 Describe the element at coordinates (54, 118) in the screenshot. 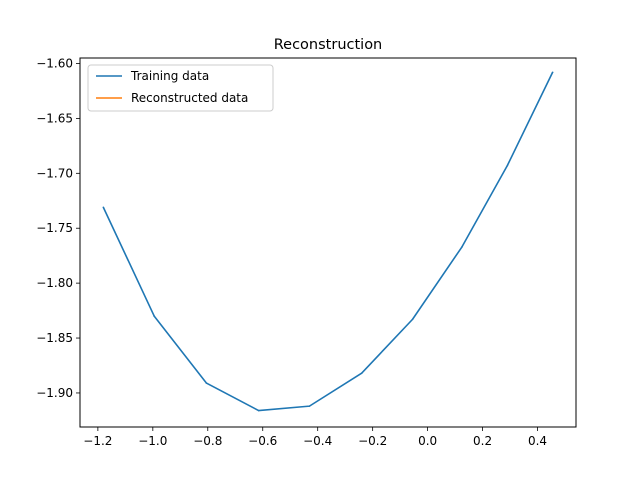

I see `y-tick-label: −1.65` at that location.